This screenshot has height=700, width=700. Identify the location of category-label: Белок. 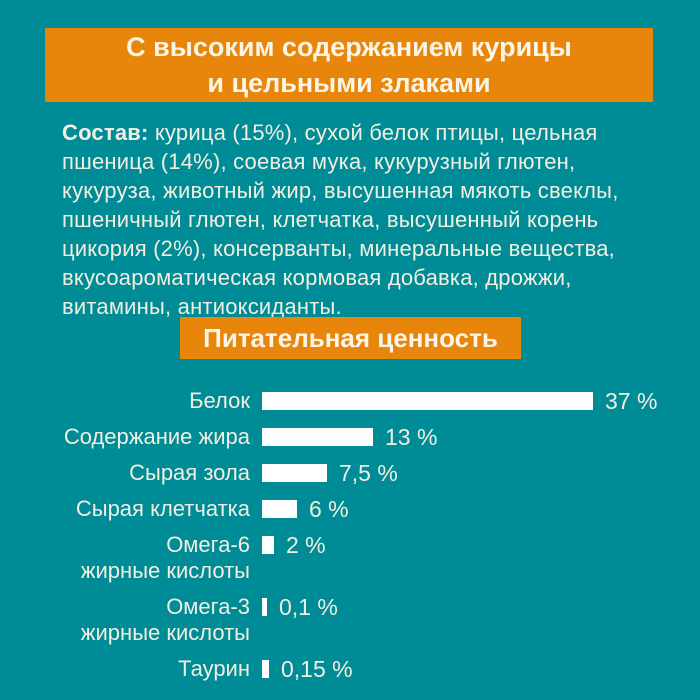
(219, 400).